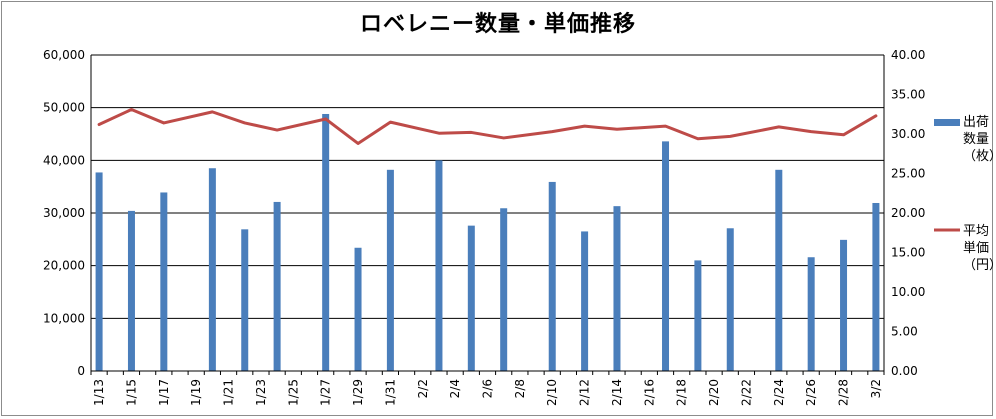 This screenshot has width=996, height=419. What do you see at coordinates (947, 122) in the screenshot?
I see `legend-swatch-quantity` at bounding box center [947, 122].